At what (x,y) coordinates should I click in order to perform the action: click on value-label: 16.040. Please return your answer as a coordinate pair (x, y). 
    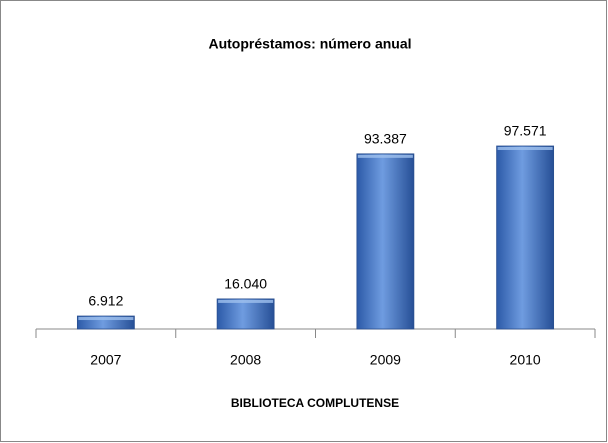
    Looking at the image, I should click on (245, 284).